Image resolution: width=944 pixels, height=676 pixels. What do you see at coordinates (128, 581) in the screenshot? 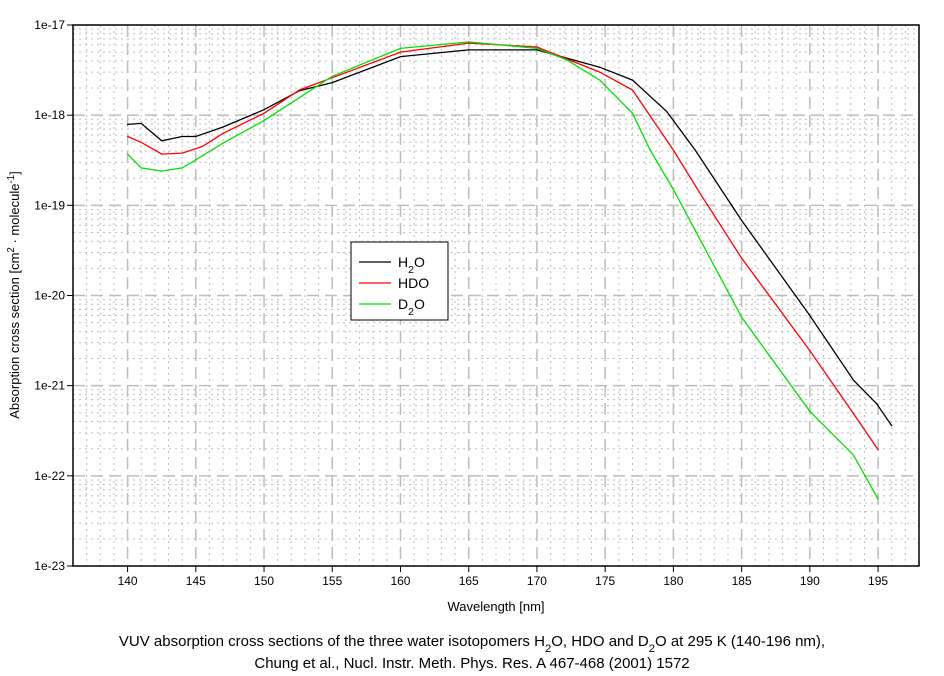
I see `x-tick-label: 140` at bounding box center [128, 581].